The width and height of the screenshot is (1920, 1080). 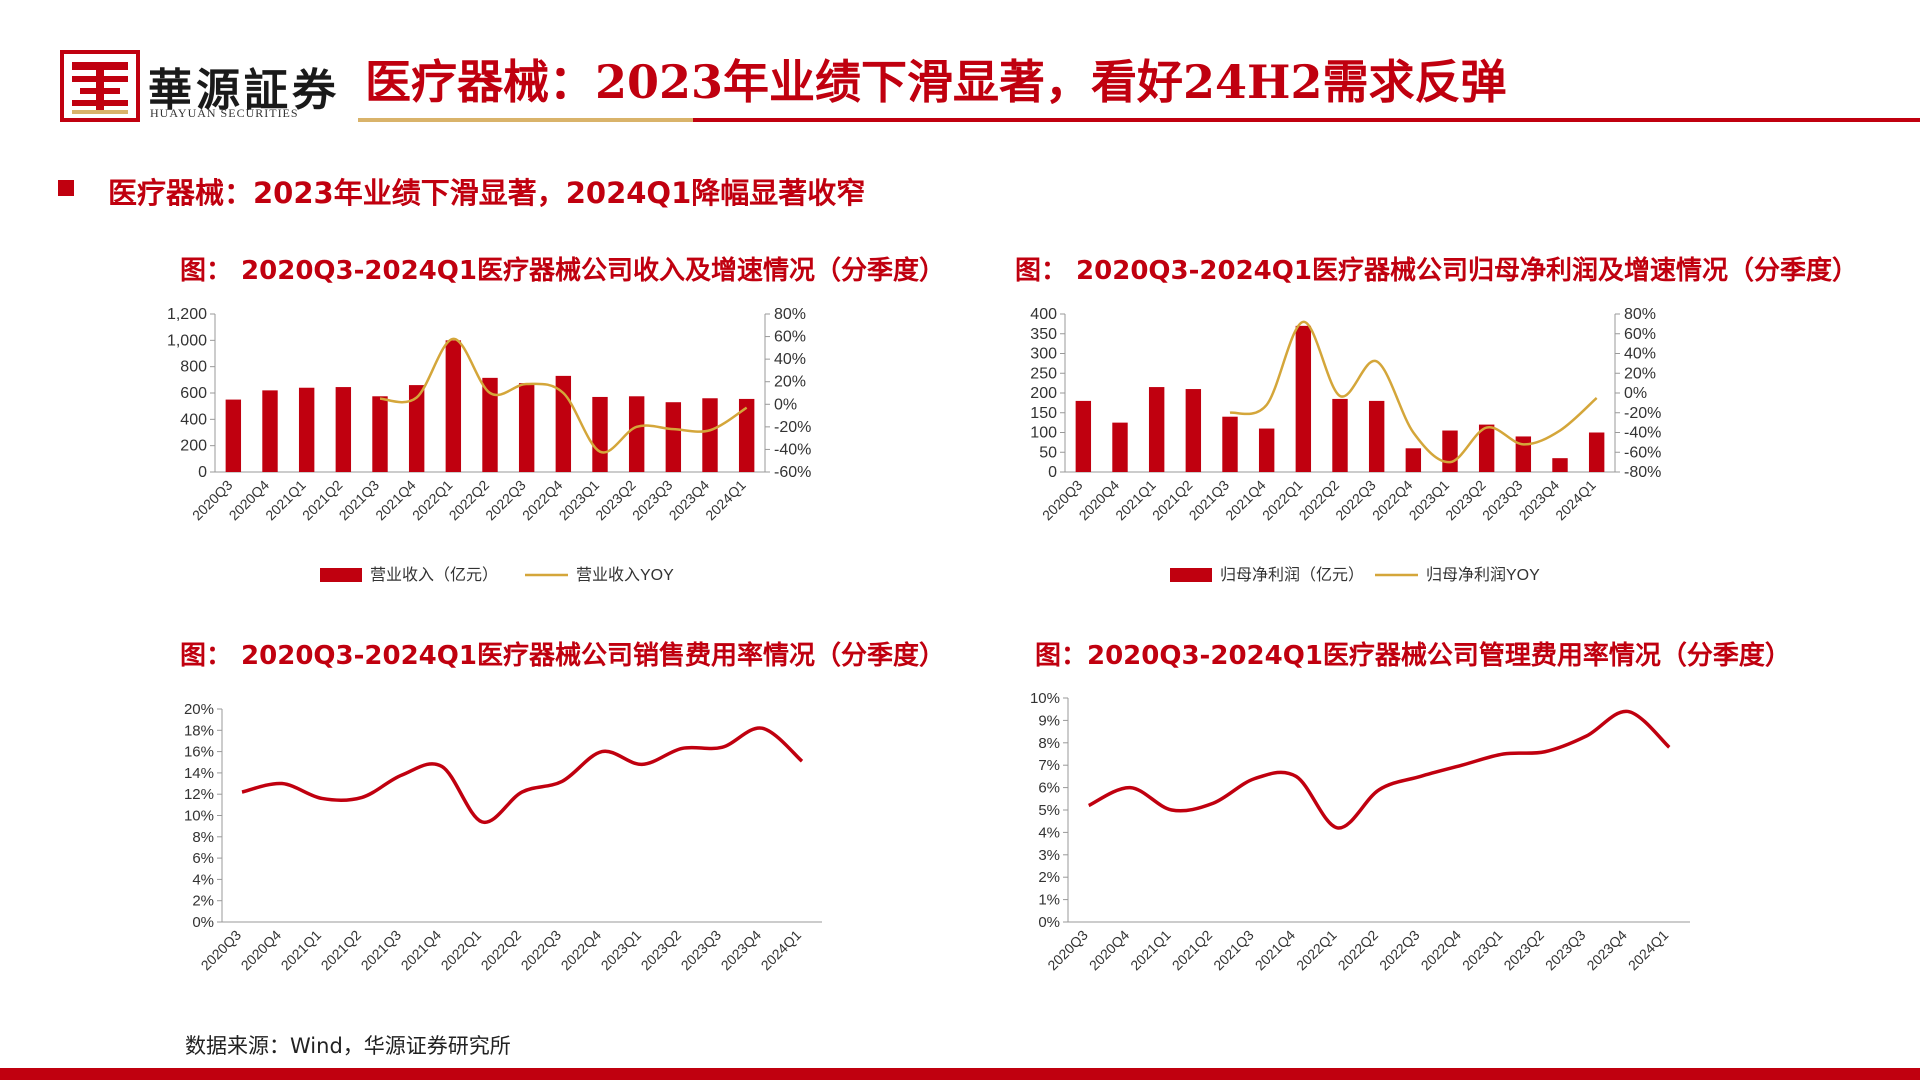 I want to click on x-tick-label: 2021Q1, so click(x=1150, y=950).